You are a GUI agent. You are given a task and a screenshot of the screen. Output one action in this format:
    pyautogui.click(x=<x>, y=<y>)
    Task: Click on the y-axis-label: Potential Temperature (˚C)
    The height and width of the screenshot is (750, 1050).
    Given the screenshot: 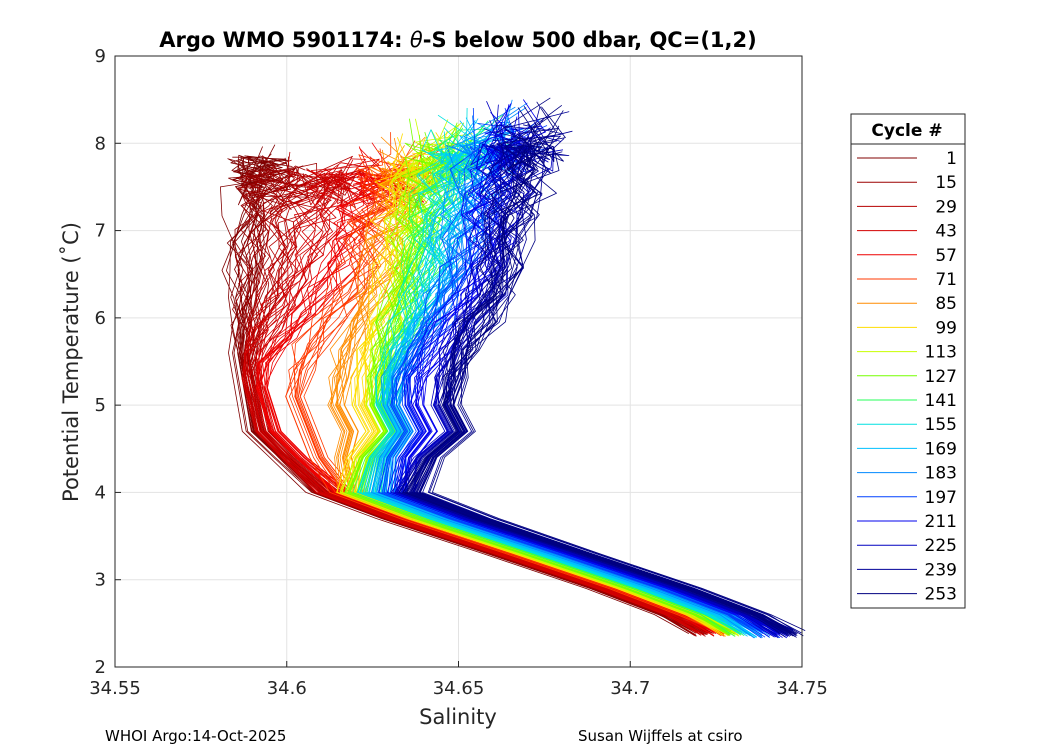 What is the action you would take?
    pyautogui.click(x=71, y=362)
    